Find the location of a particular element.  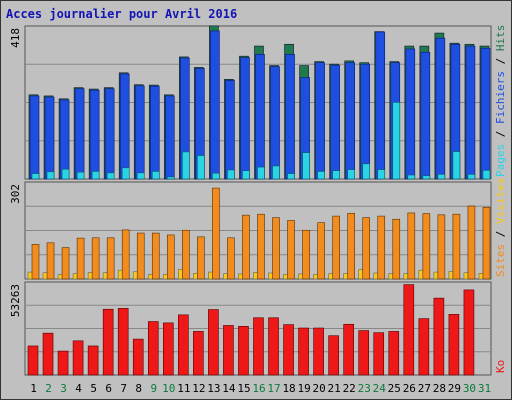

day-label-18: 18 is located at coordinates (288, 388).